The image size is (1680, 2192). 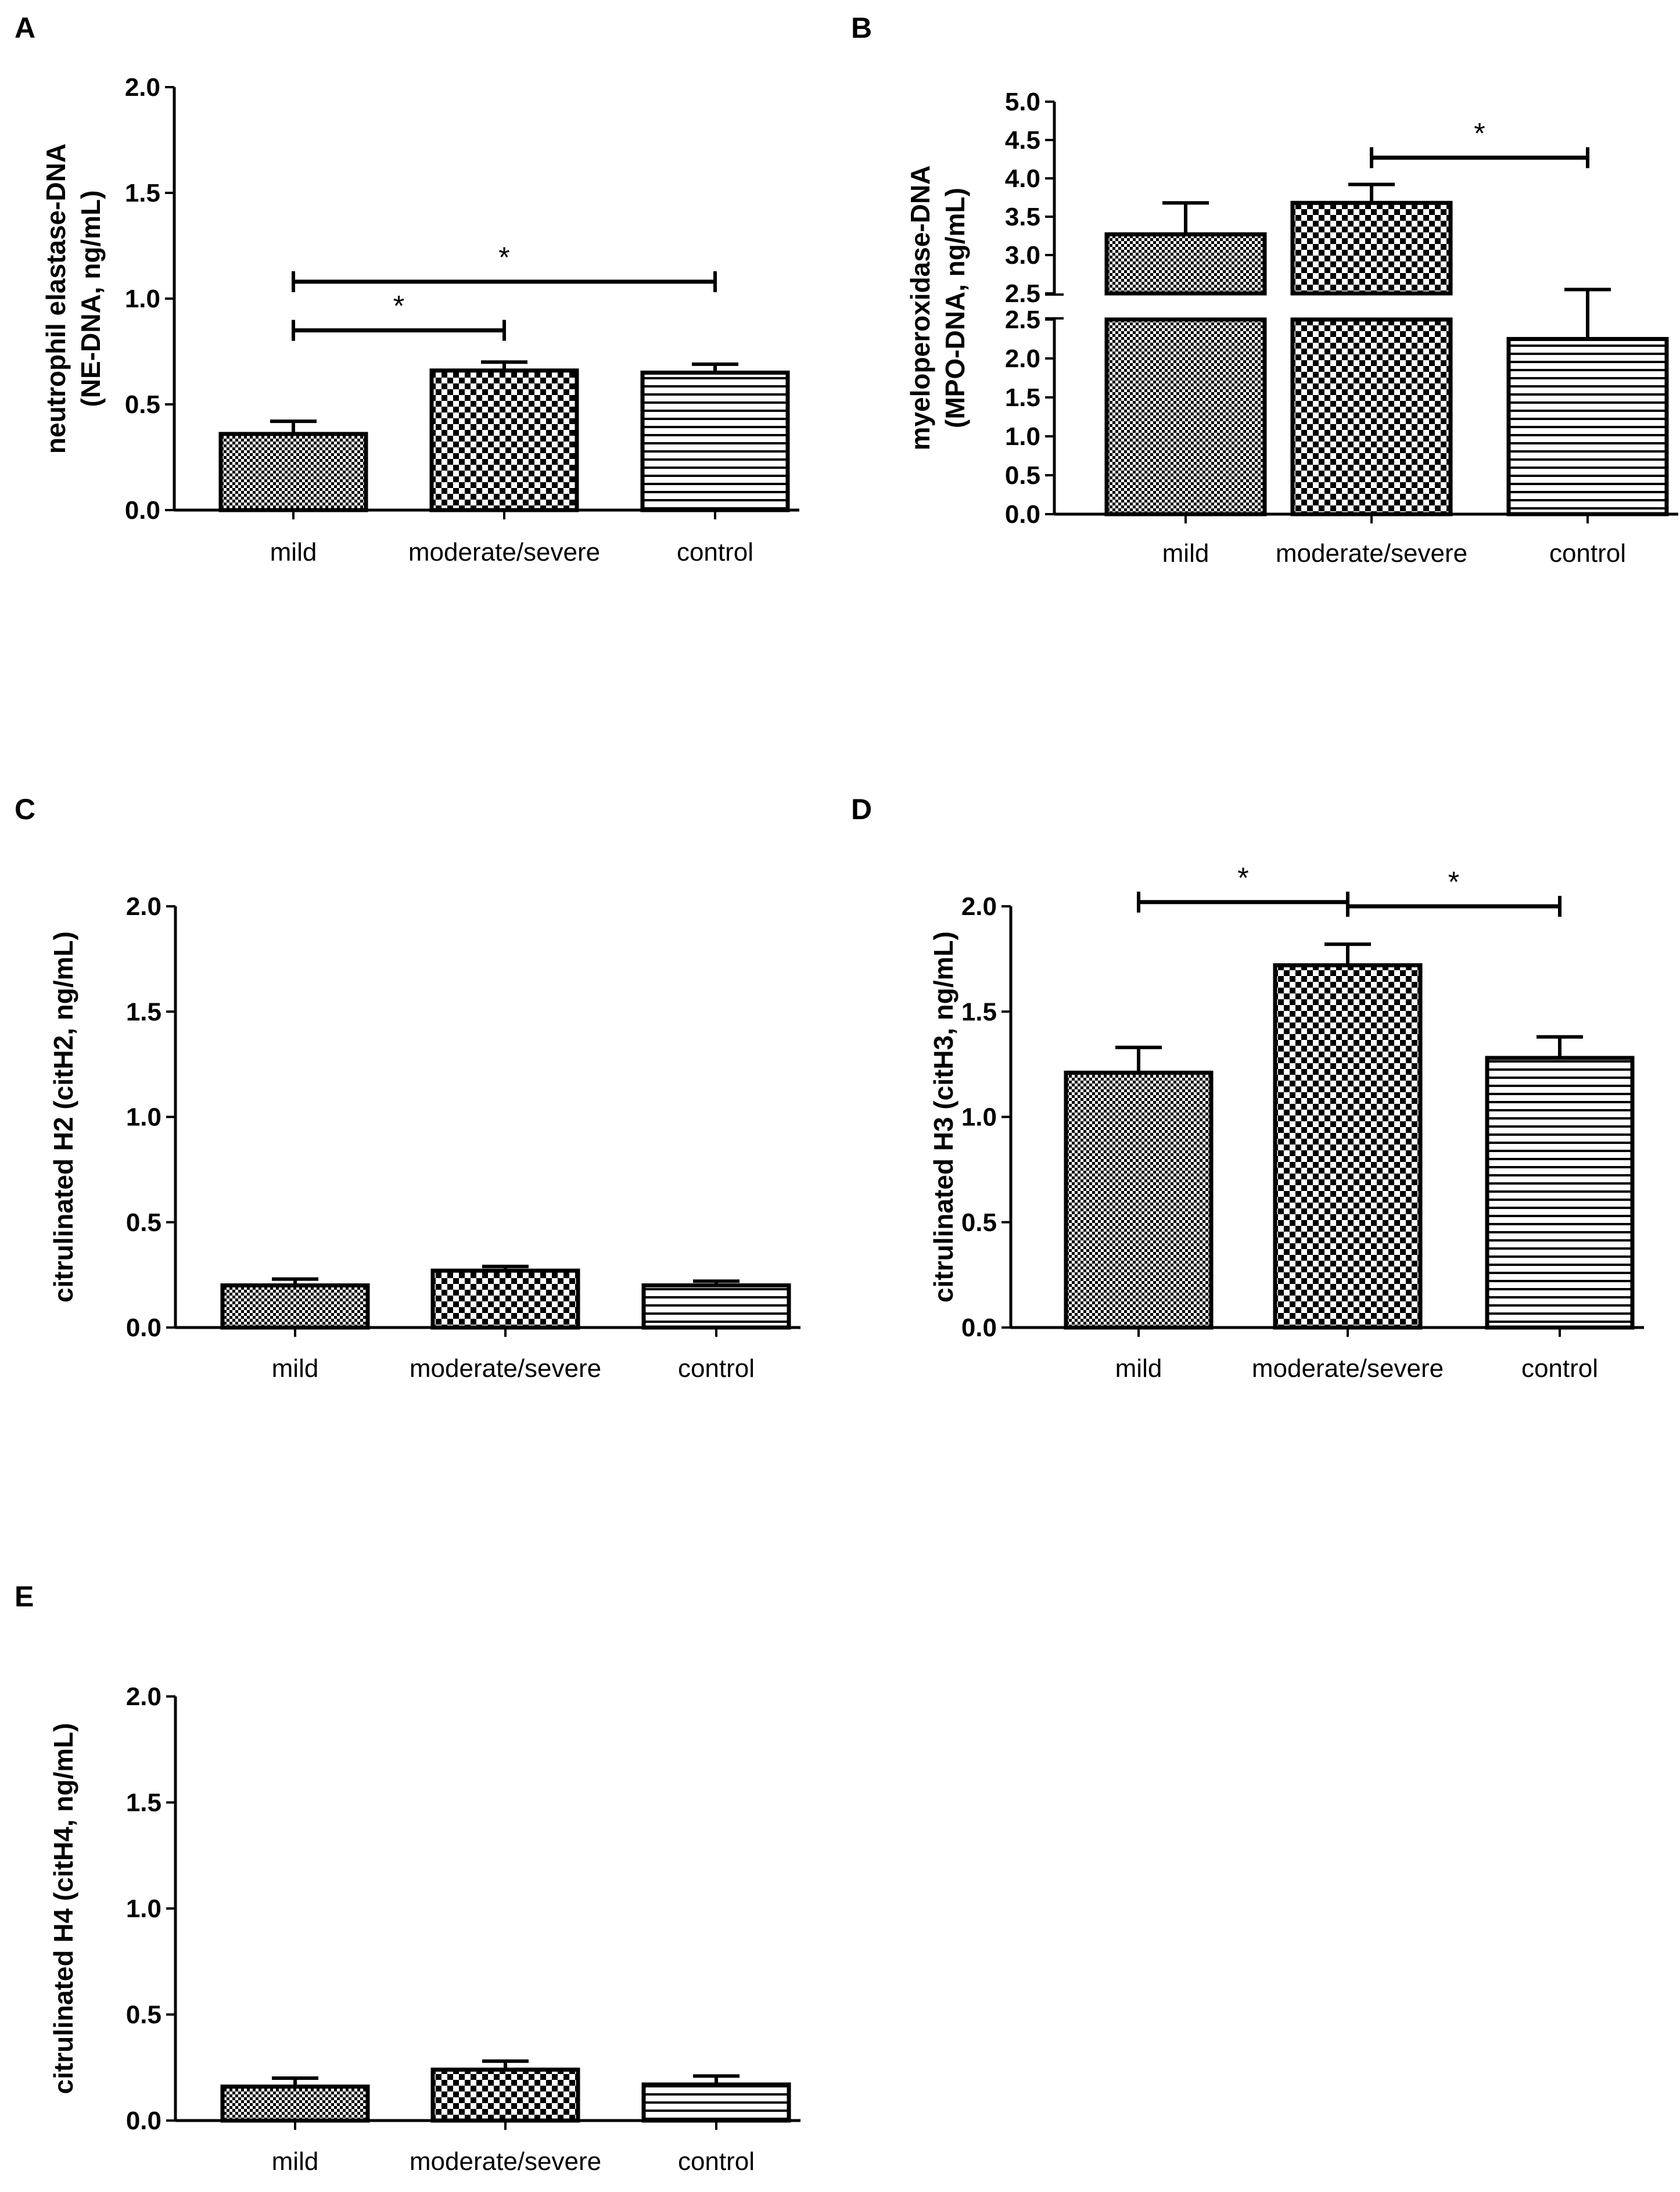 What do you see at coordinates (955, 308) in the screenshot?
I see `y-axis-title-b-1: (MPO-DNA, ng/mL)` at bounding box center [955, 308].